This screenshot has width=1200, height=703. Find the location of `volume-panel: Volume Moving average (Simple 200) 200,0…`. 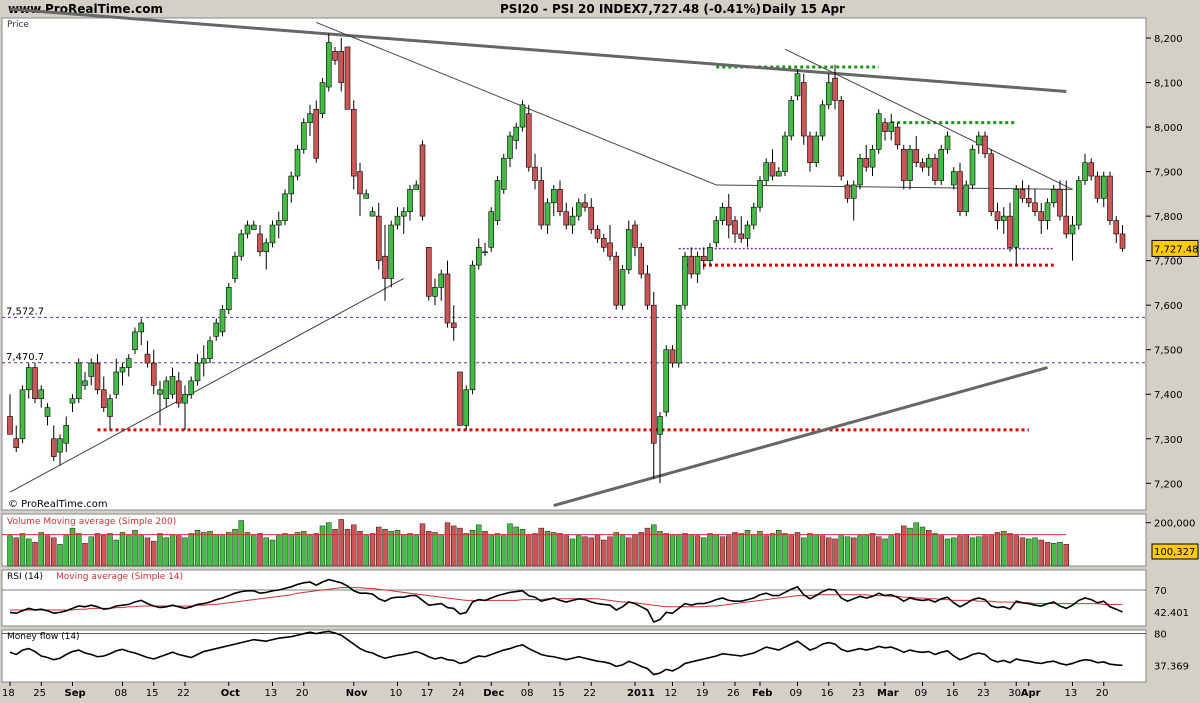

volume-panel: Volume Moving average (Simple 200) 200,0… is located at coordinates (600, 540).